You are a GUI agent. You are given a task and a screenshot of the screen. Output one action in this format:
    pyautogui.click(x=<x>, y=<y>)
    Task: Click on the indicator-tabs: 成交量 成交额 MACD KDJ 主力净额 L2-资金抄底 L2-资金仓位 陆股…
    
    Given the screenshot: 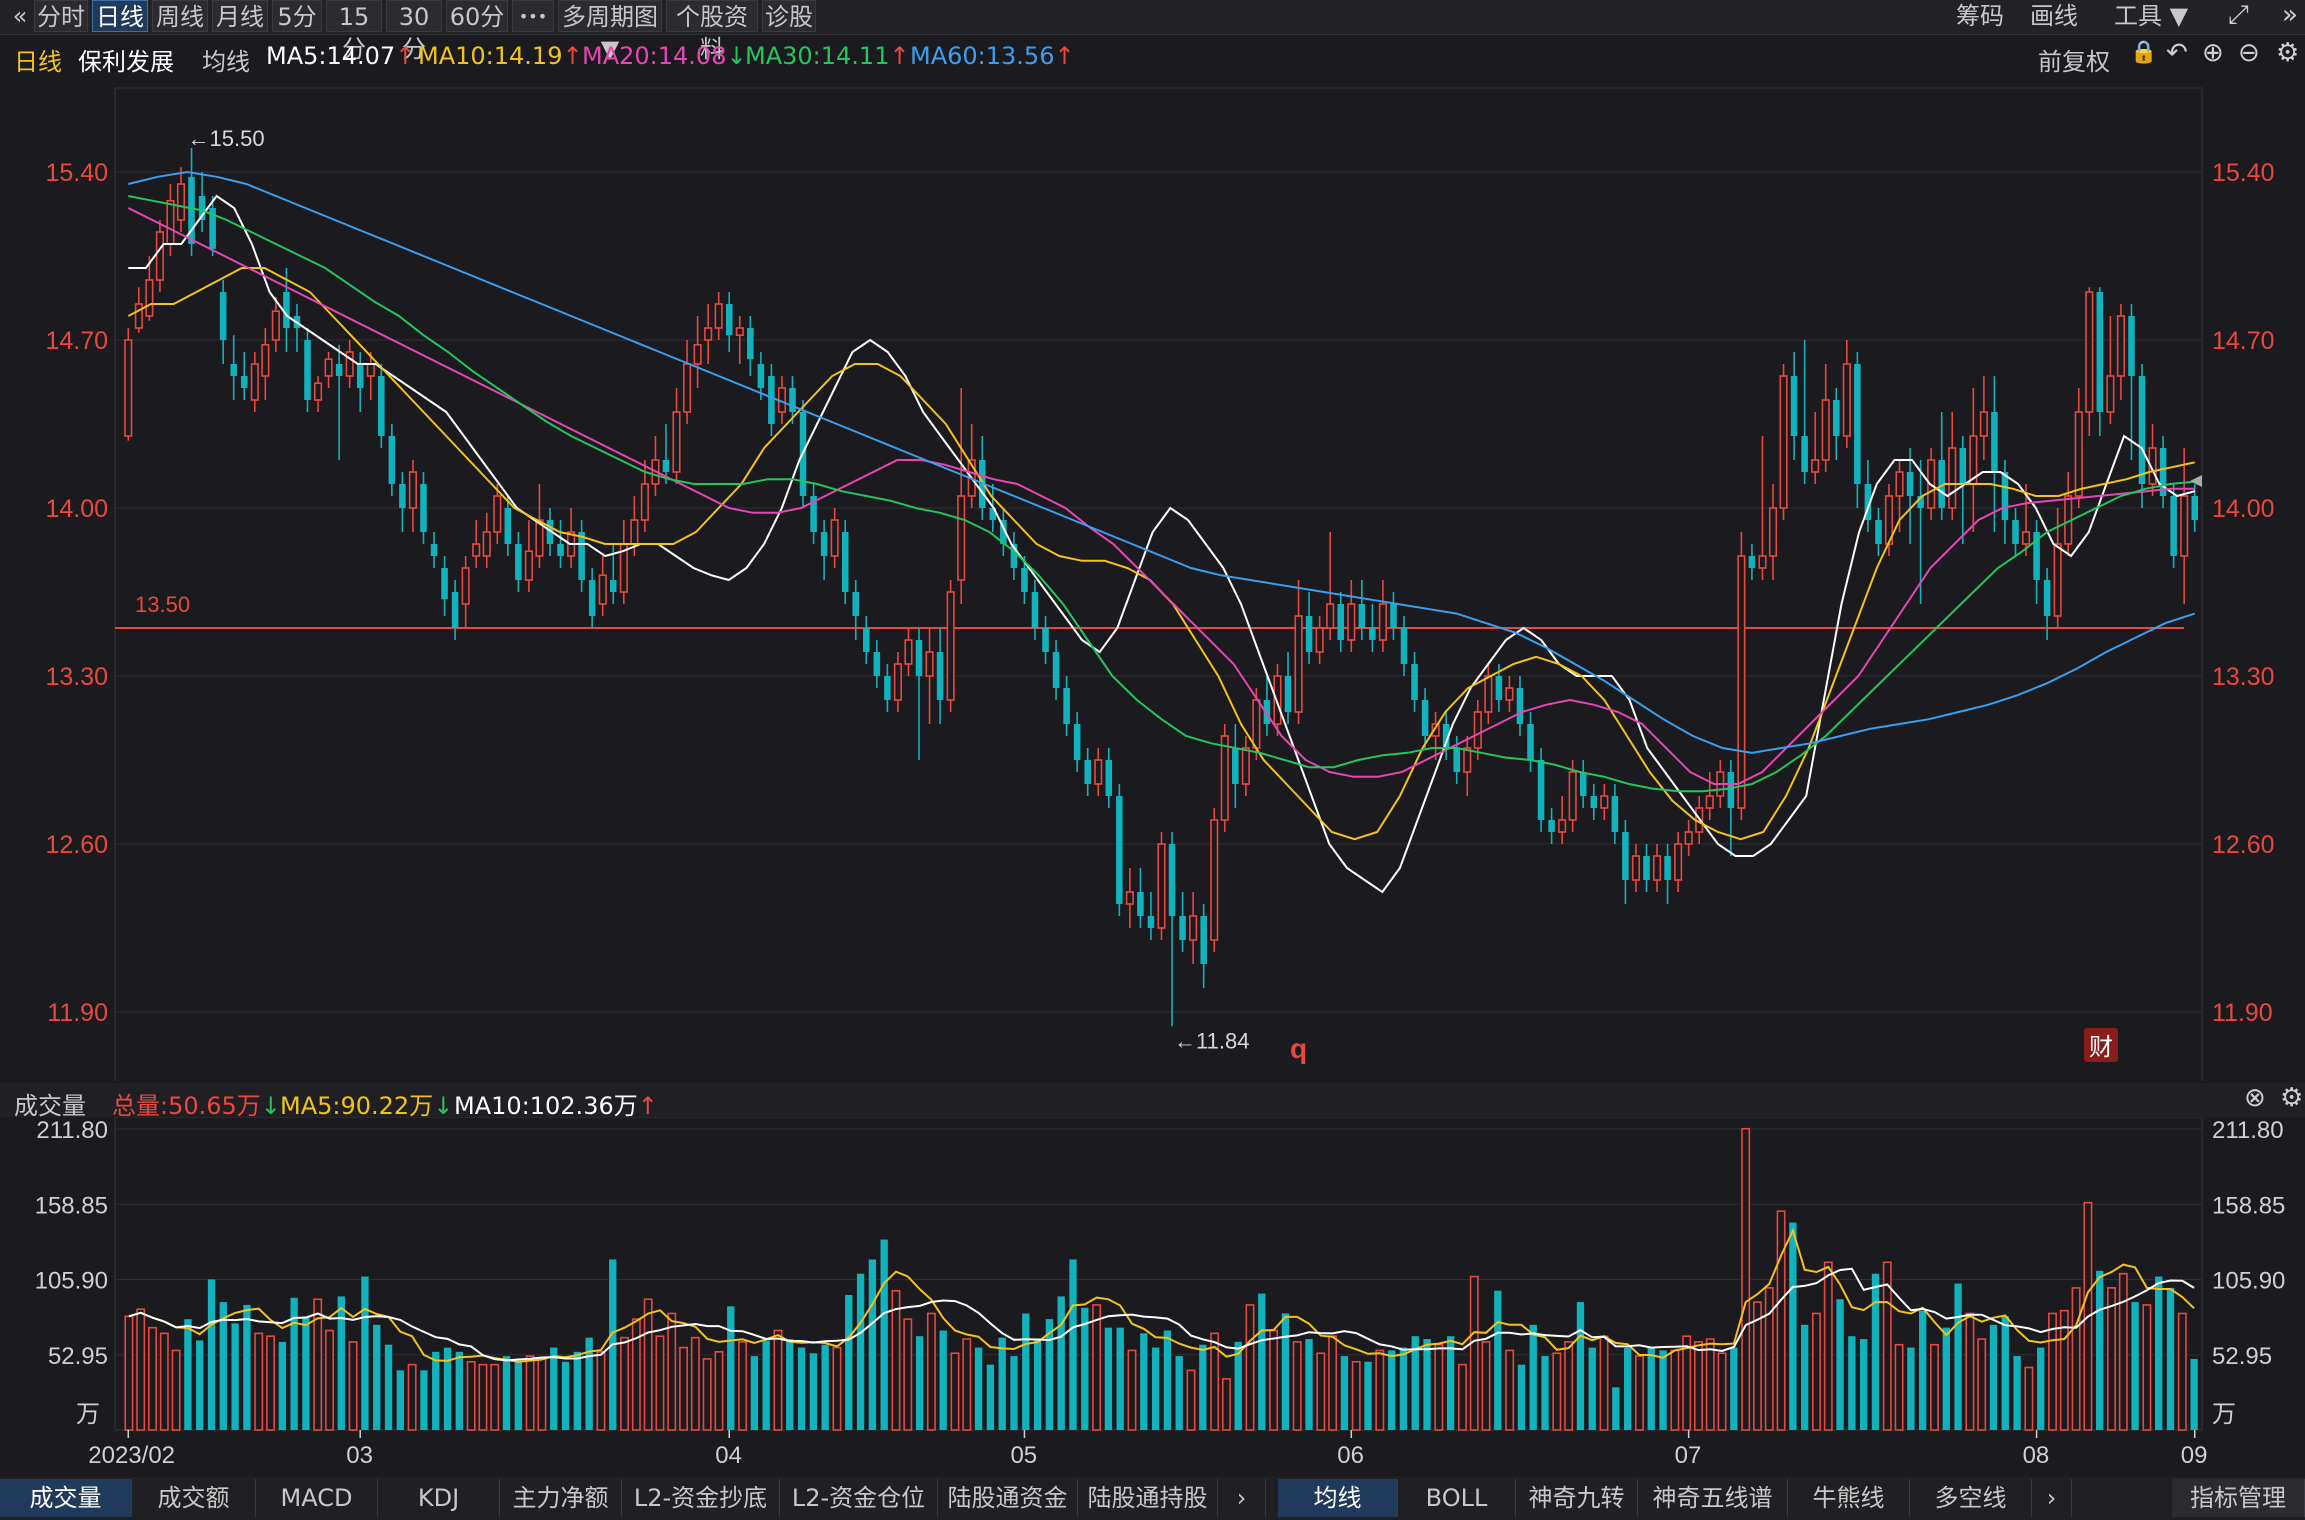 What is the action you would take?
    pyautogui.click(x=1152, y=1498)
    